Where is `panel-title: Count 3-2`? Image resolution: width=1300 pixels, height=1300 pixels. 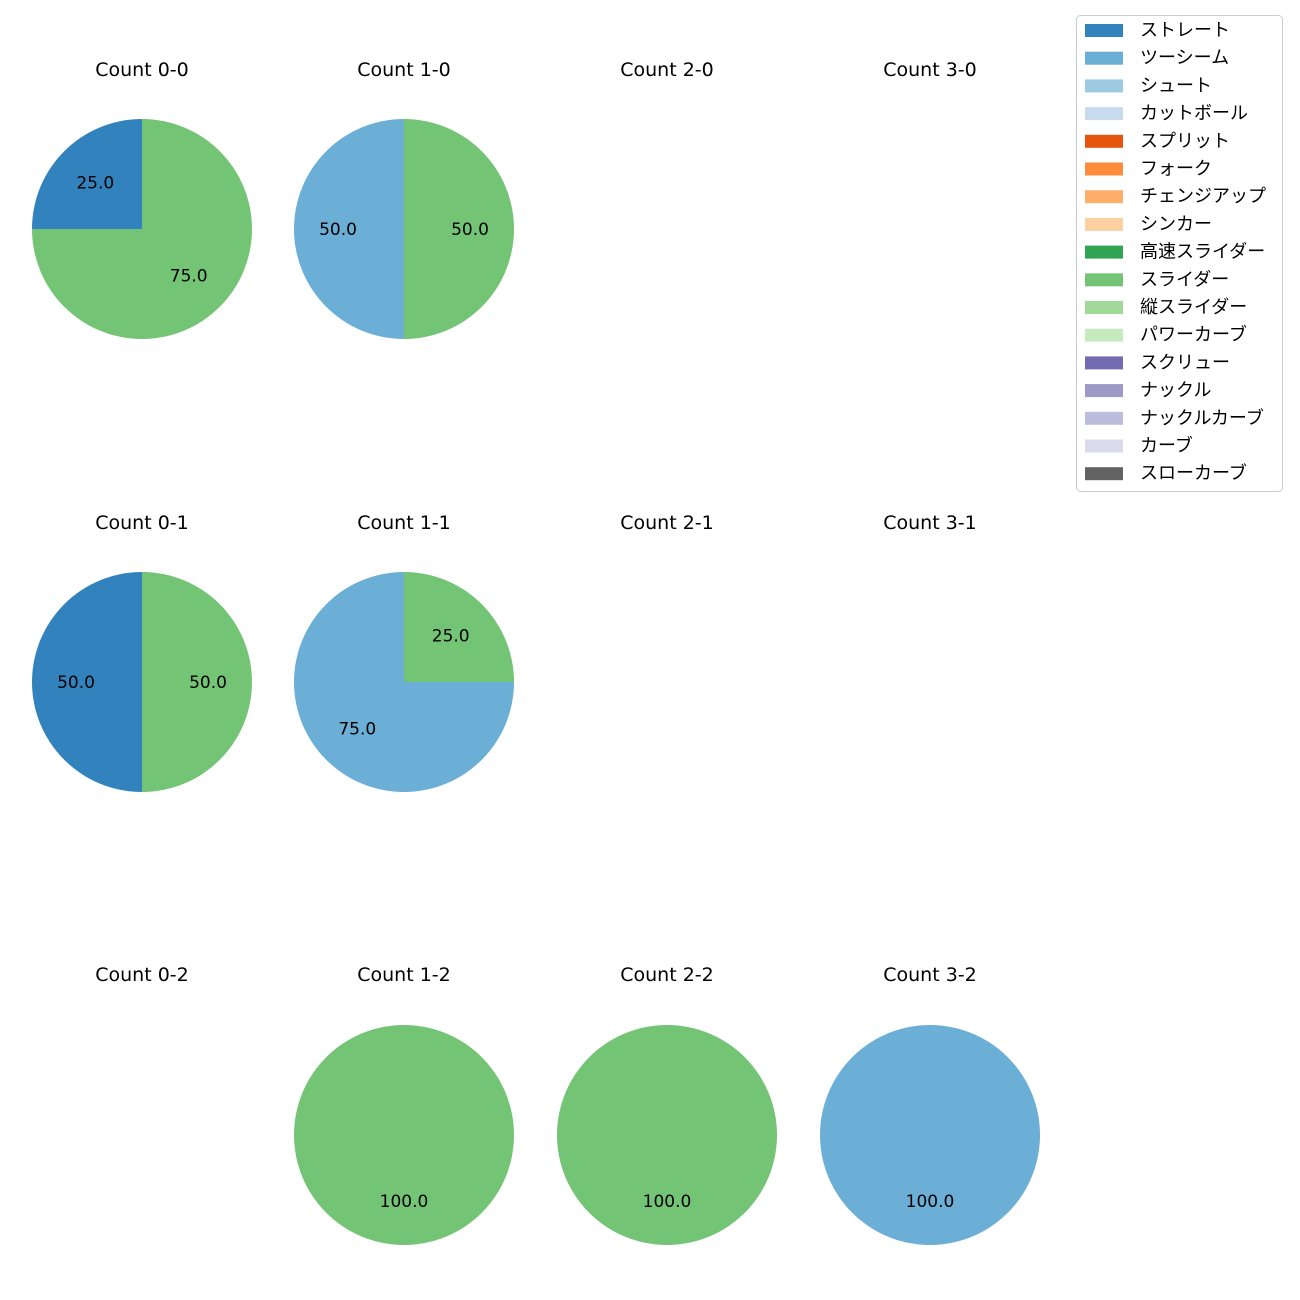 panel-title: Count 3-2 is located at coordinates (930, 975).